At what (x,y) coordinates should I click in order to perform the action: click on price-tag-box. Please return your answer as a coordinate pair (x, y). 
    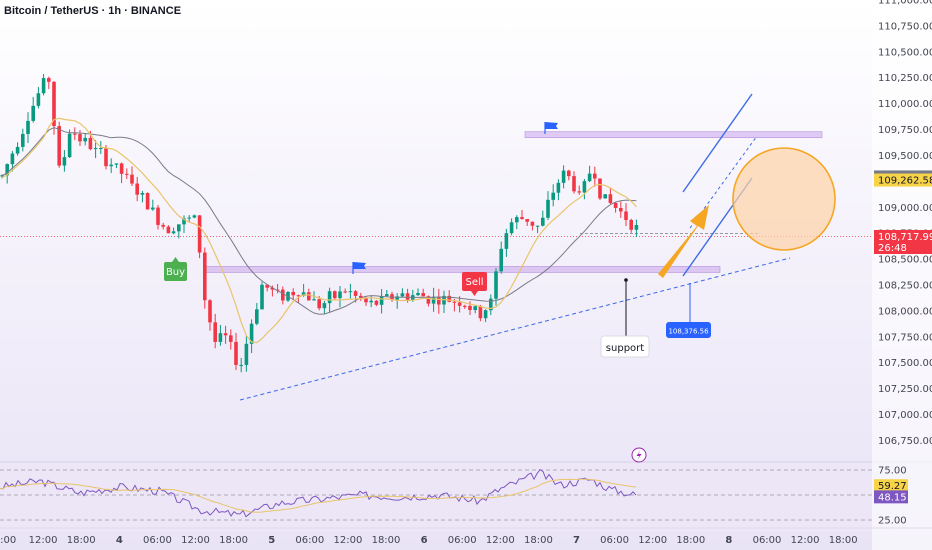
    Looking at the image, I should click on (903, 180).